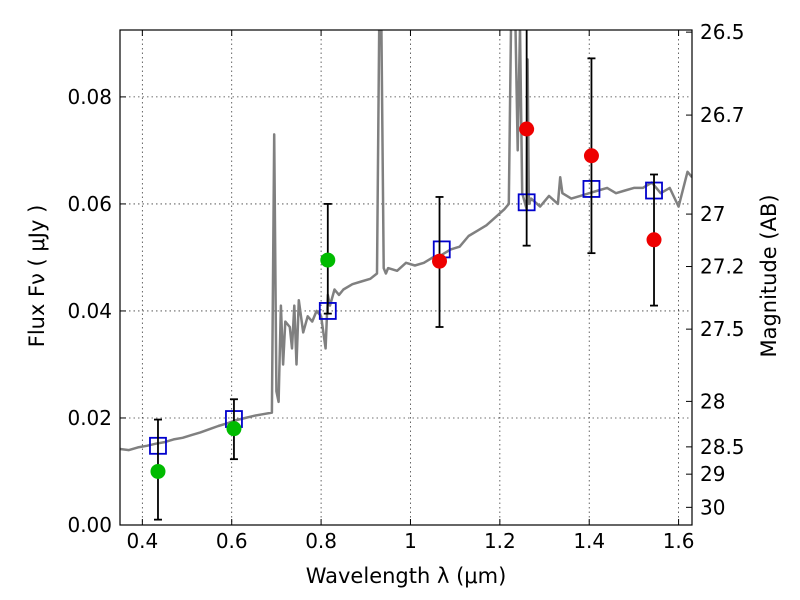 Image resolution: width=800 pixels, height=600 pixels. What do you see at coordinates (712, 214) in the screenshot?
I see `mag-tick-label: 27` at bounding box center [712, 214].